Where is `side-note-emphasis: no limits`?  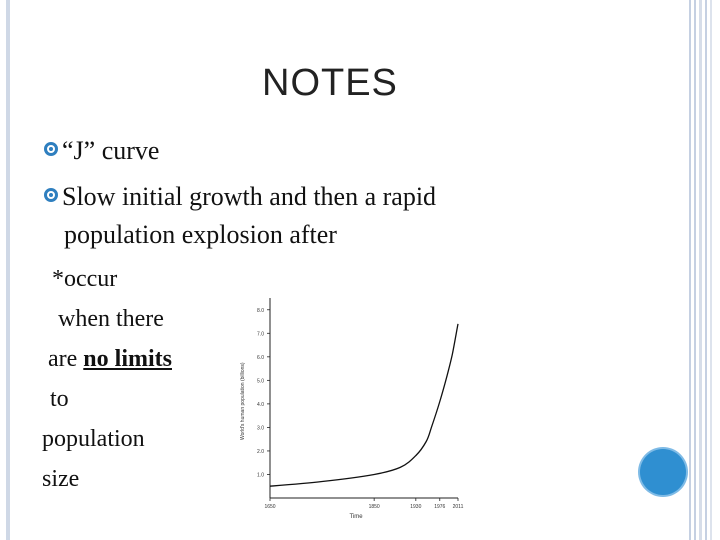 side-note-emphasis: no limits is located at coordinates (127, 359).